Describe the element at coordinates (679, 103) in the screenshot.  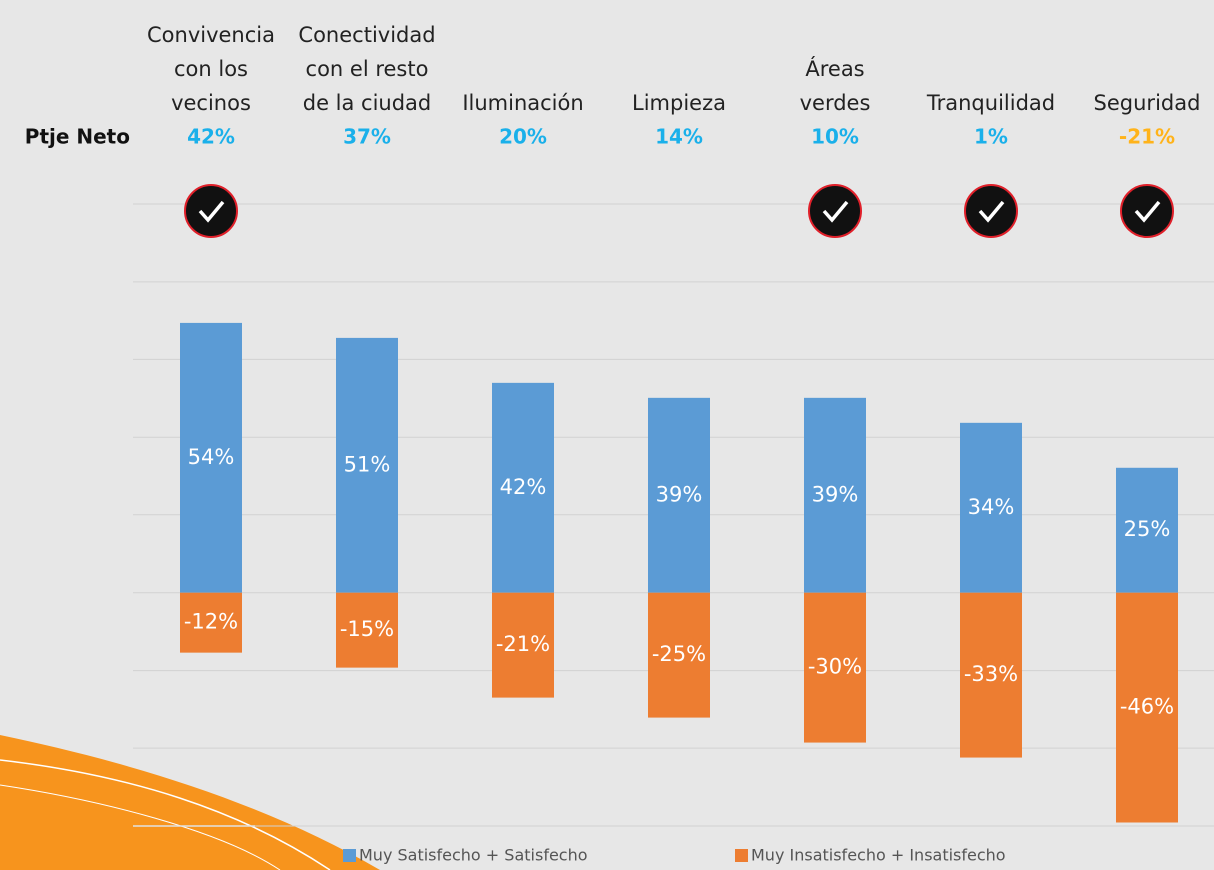
I see `category-label: Limpieza` at that location.